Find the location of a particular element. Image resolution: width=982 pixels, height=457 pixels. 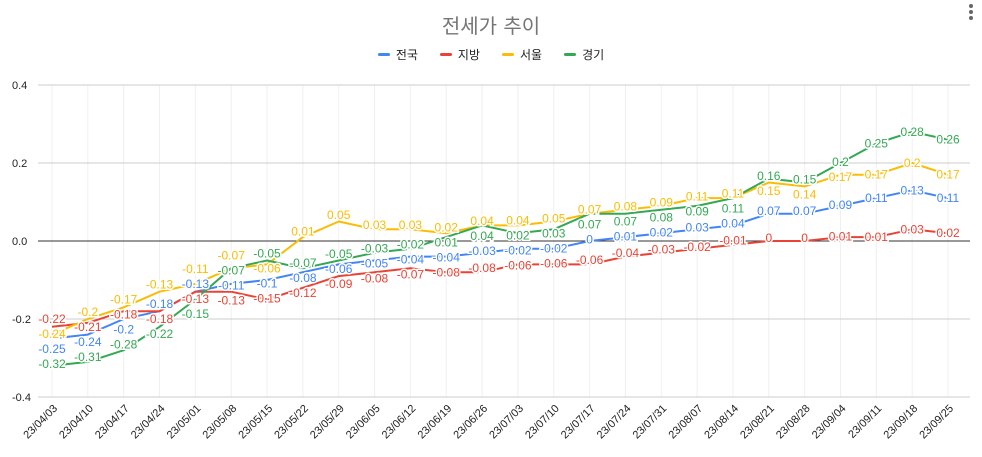

y-tick-label: 0.0 is located at coordinates (19, 242).